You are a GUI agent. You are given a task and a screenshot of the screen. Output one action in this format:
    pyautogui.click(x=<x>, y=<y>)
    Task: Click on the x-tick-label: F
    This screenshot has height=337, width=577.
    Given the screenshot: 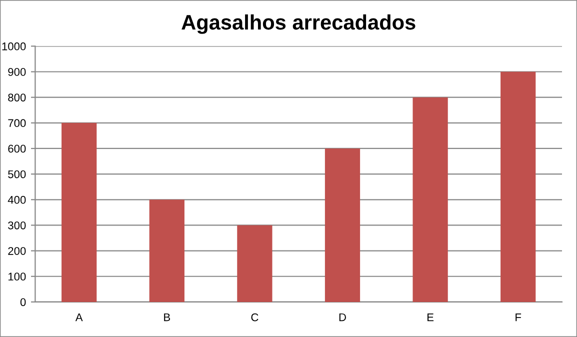 What is the action you would take?
    pyautogui.click(x=519, y=317)
    